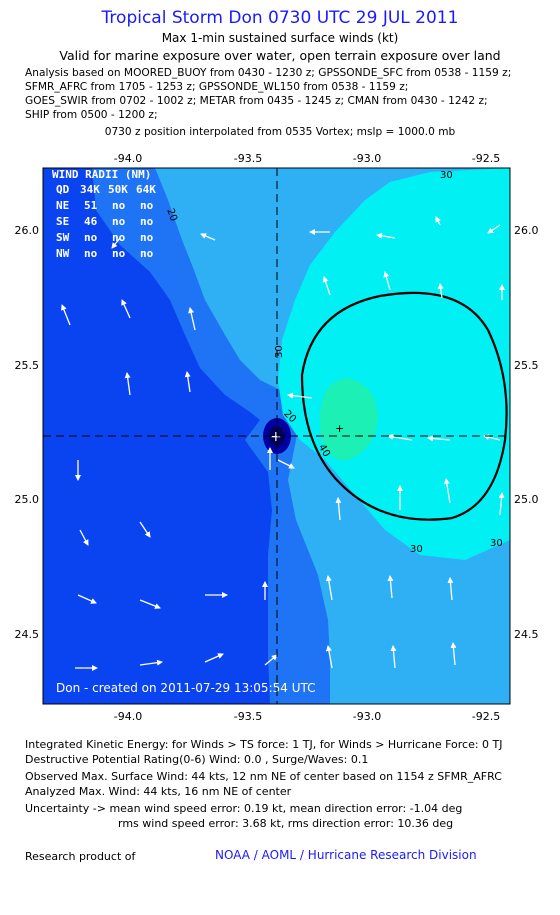 This screenshot has width=560, height=915. What do you see at coordinates (280, 38) in the screenshot?
I see `subtitle: Max 1-min sustained surface winds (kt)` at bounding box center [280, 38].